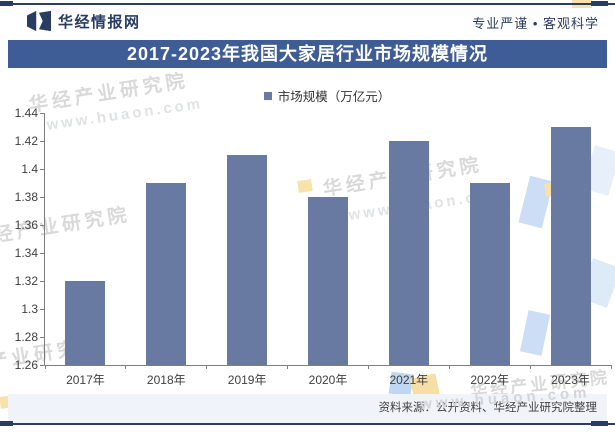 The width and height of the screenshot is (615, 432). Describe the element at coordinates (408, 253) in the screenshot. I see `bar-2021年` at that location.